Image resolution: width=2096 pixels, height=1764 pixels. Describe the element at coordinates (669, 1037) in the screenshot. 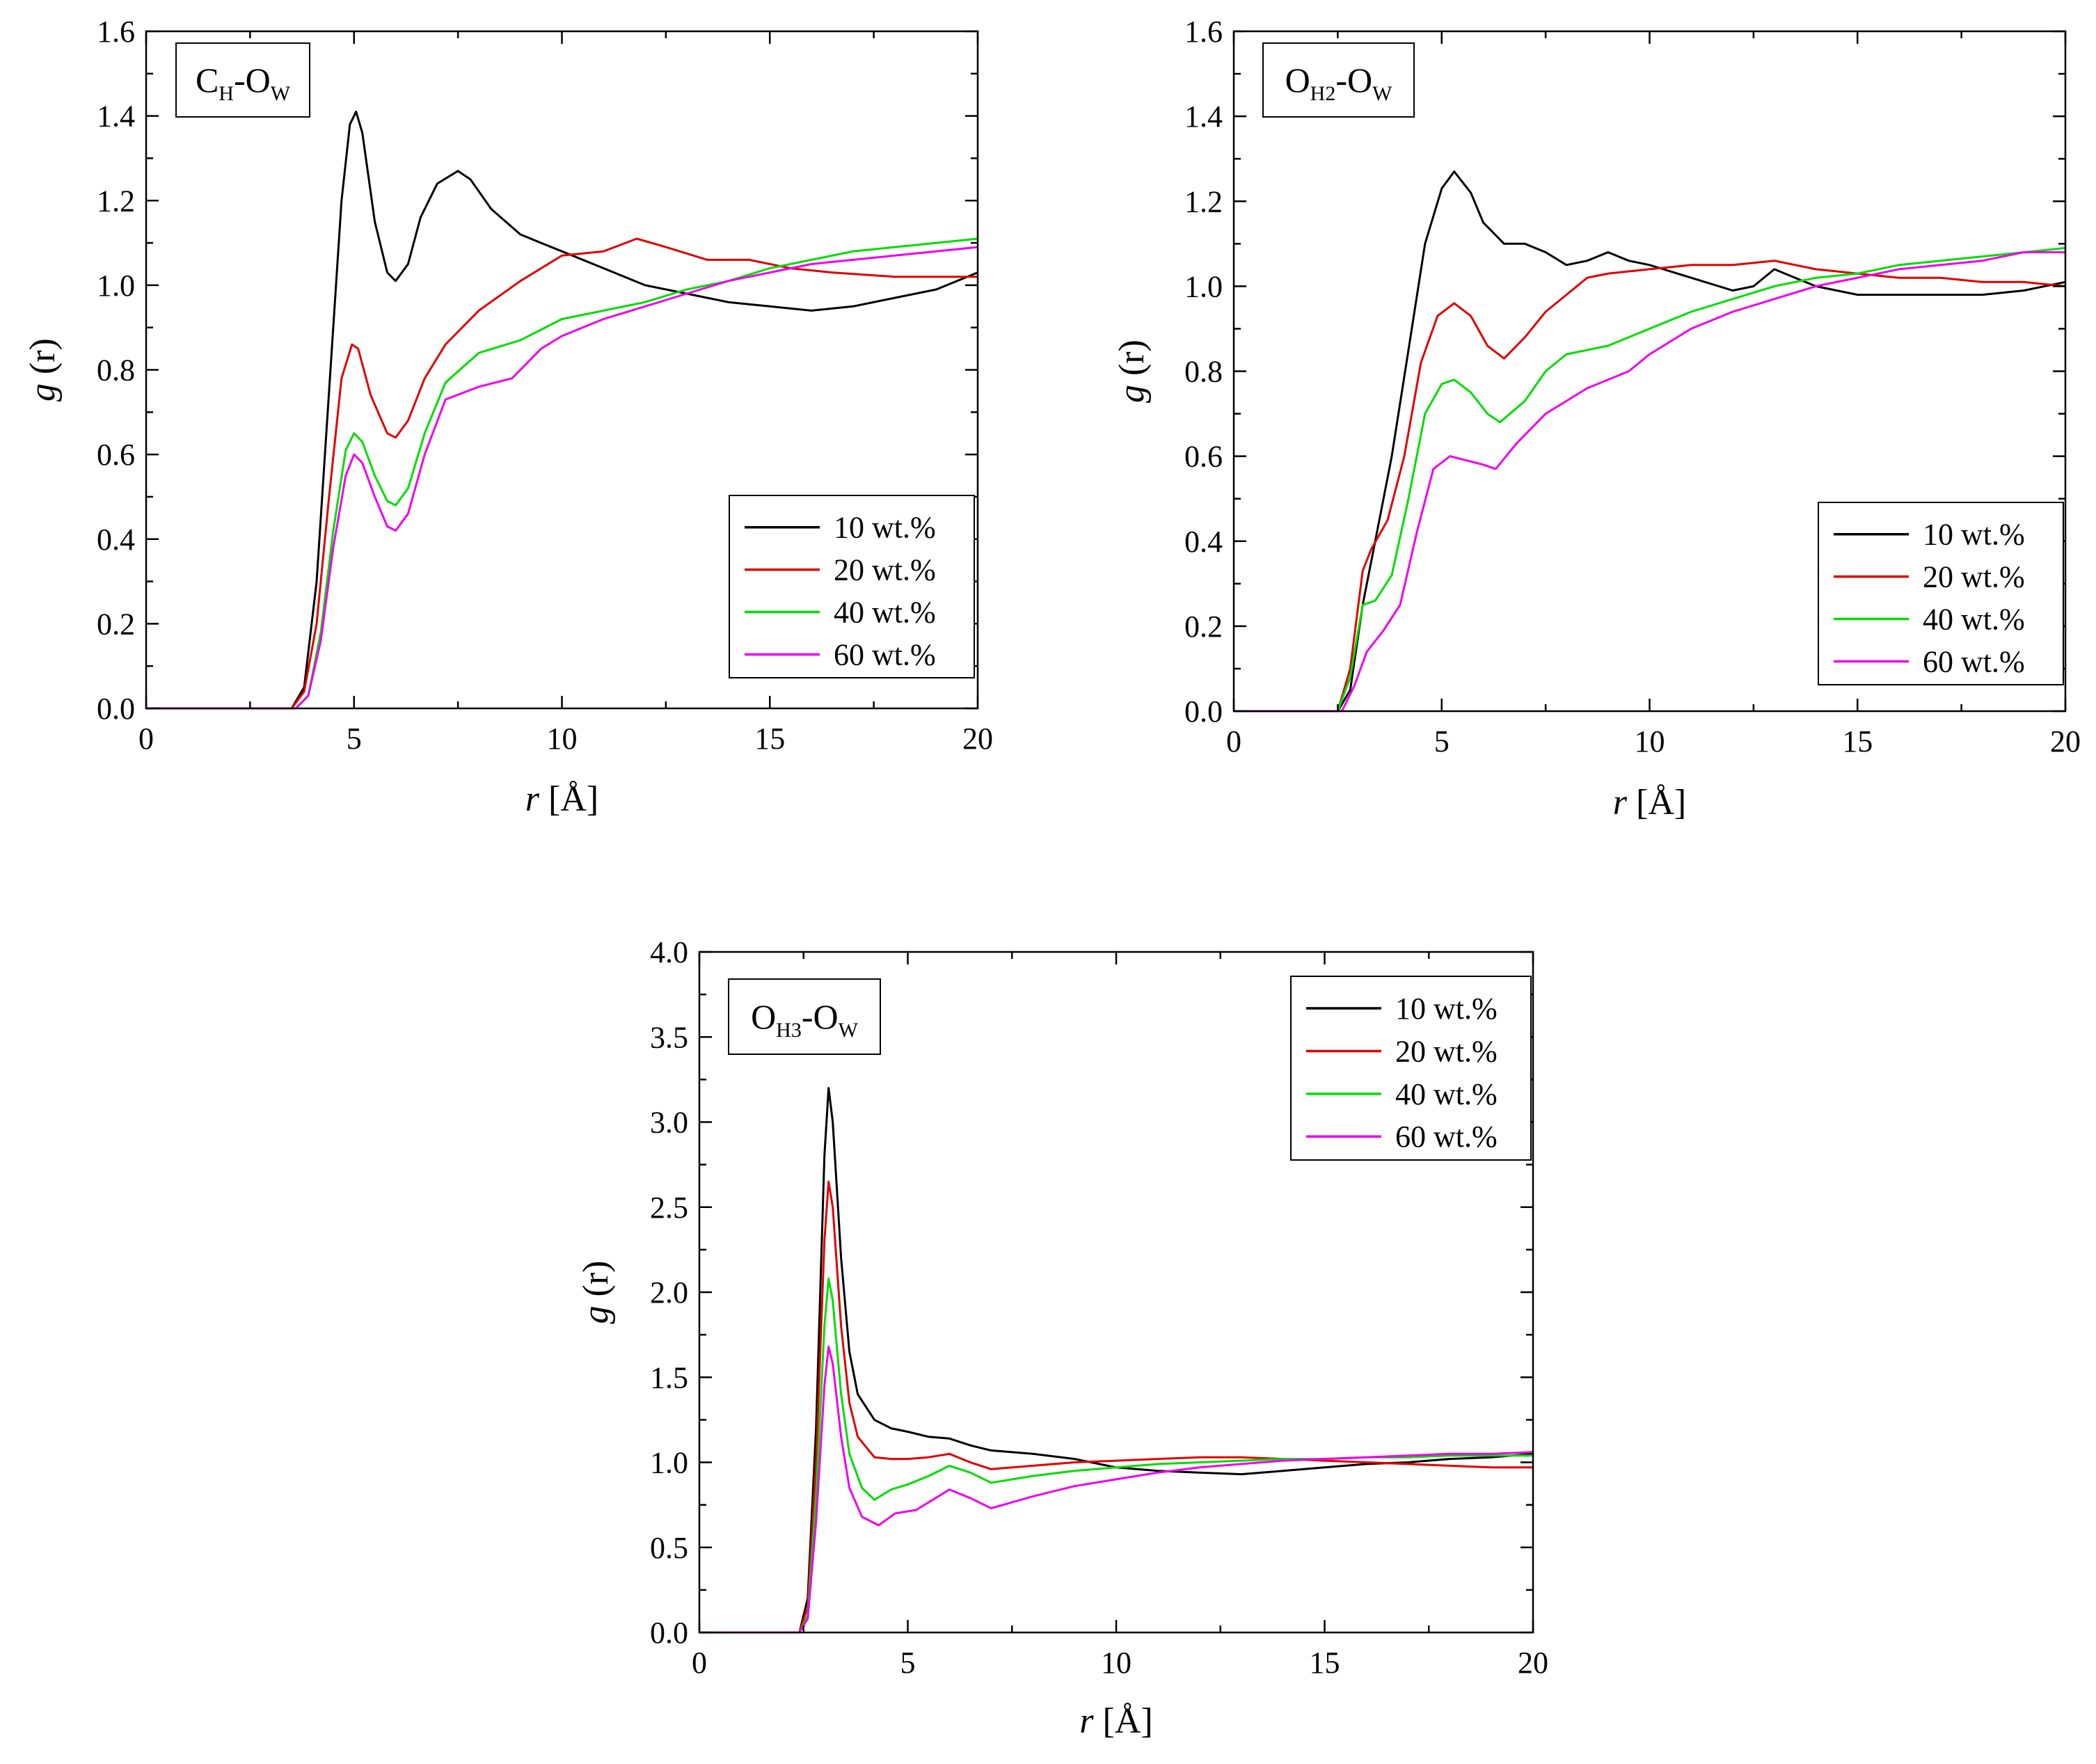

I see `y-tick-label: 3.5` at that location.